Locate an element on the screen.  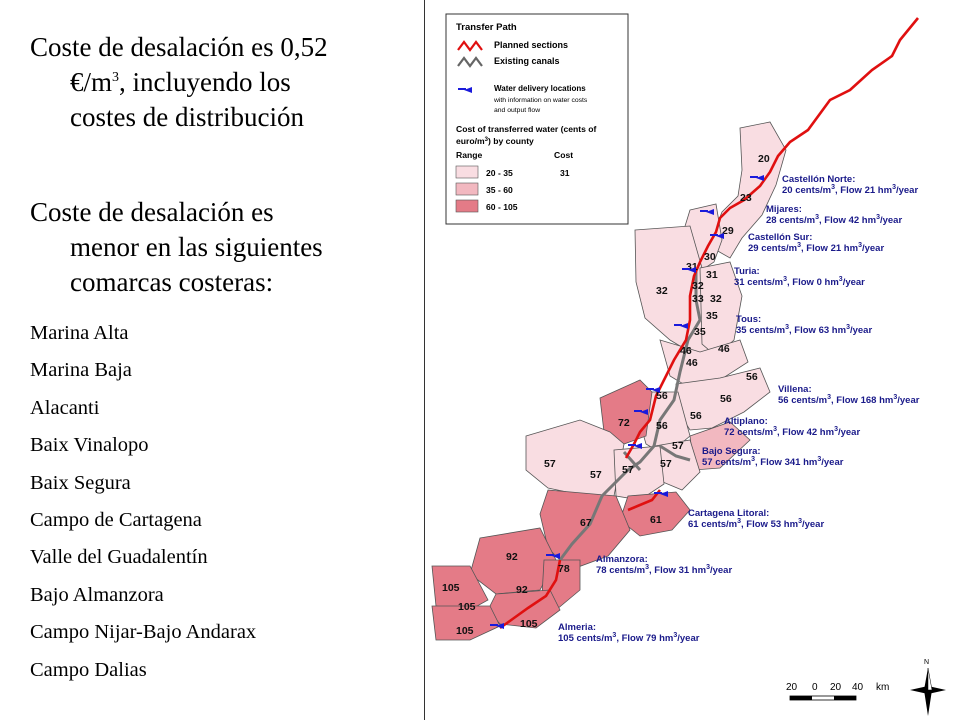
scale-bar: 20 0 20 40 km is located at coordinates (837, 691).